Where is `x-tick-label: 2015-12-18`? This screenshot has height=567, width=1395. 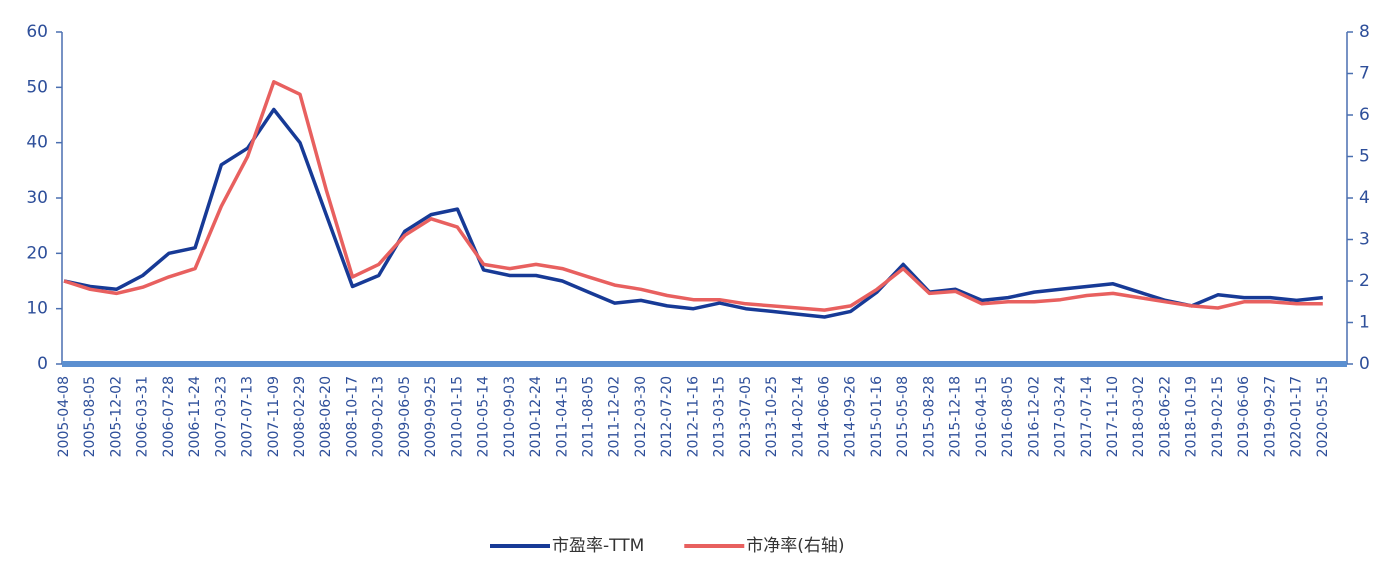
x-tick-label: 2015-12-18 is located at coordinates (956, 416).